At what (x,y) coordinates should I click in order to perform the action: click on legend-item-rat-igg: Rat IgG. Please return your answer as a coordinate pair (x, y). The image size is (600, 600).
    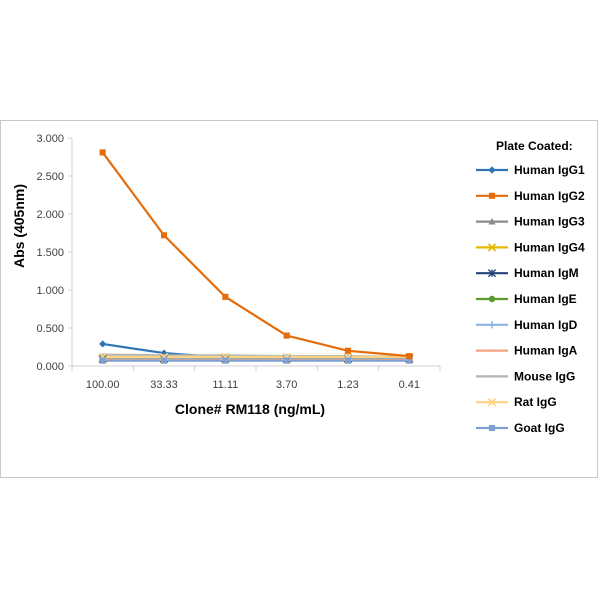
    Looking at the image, I should click on (516, 402).